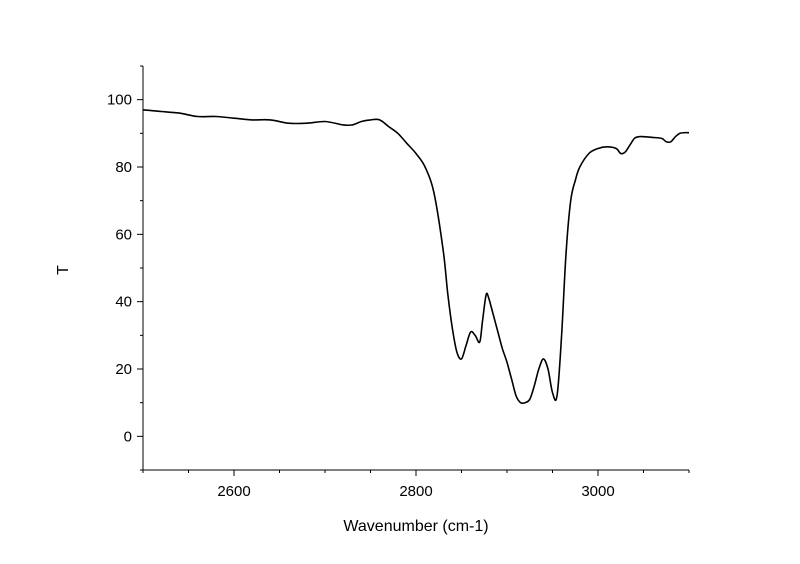 The width and height of the screenshot is (800, 564). Describe the element at coordinates (128, 436) in the screenshot. I see `y-tick-label: 0` at that location.